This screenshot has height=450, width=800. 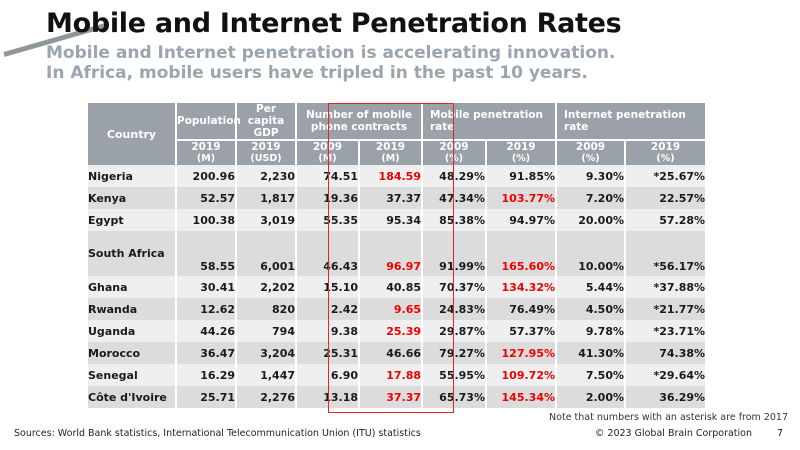 I want to click on cell-country: Côte d'Ivoire, so click(x=132, y=397).